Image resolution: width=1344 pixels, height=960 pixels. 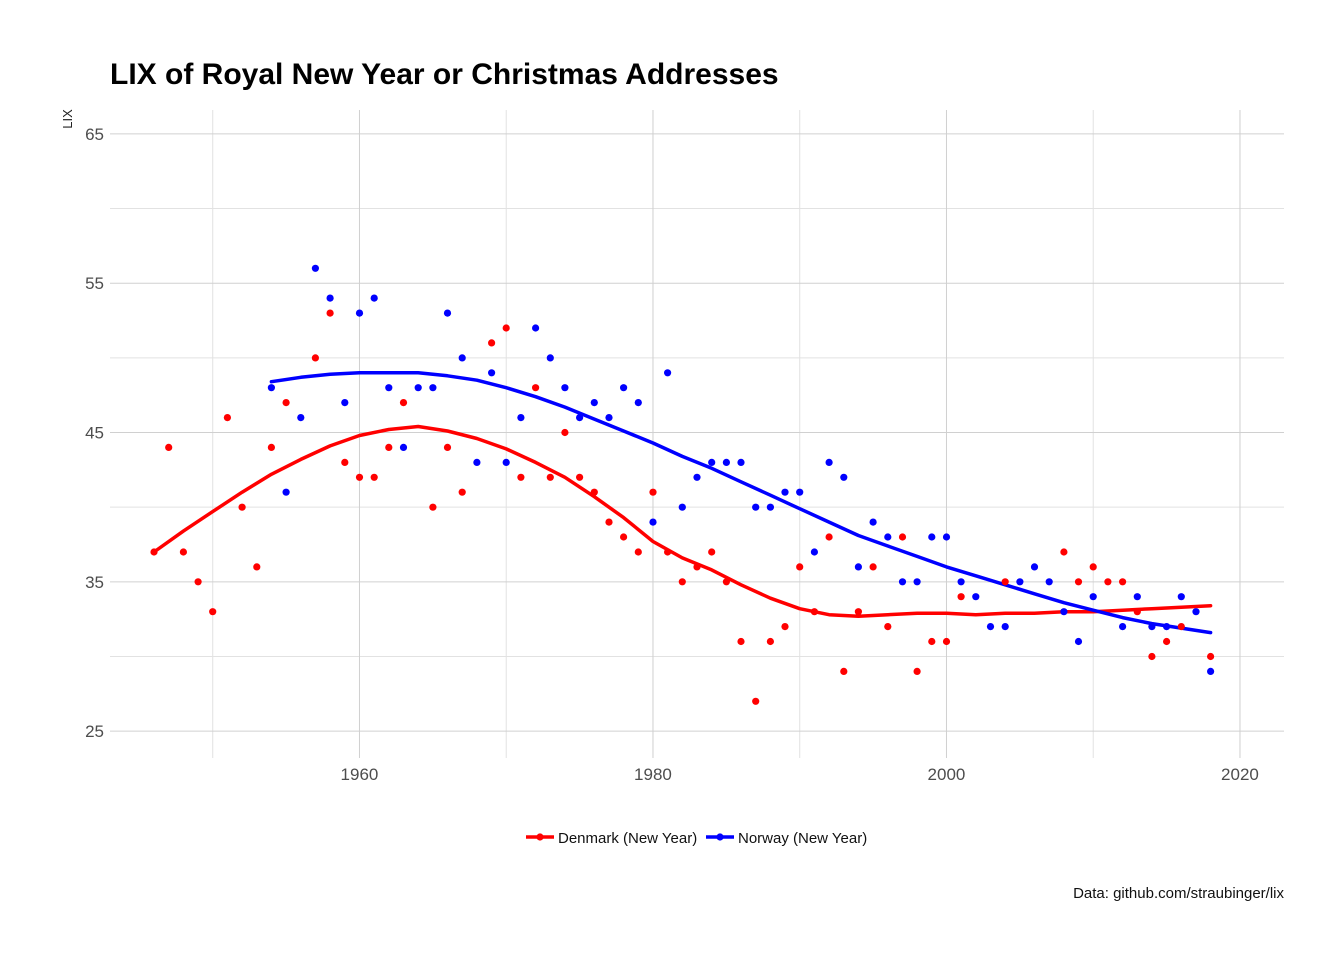 I want to click on legend: Denmark (New Year) Norway (New Year), so click(x=696, y=838).